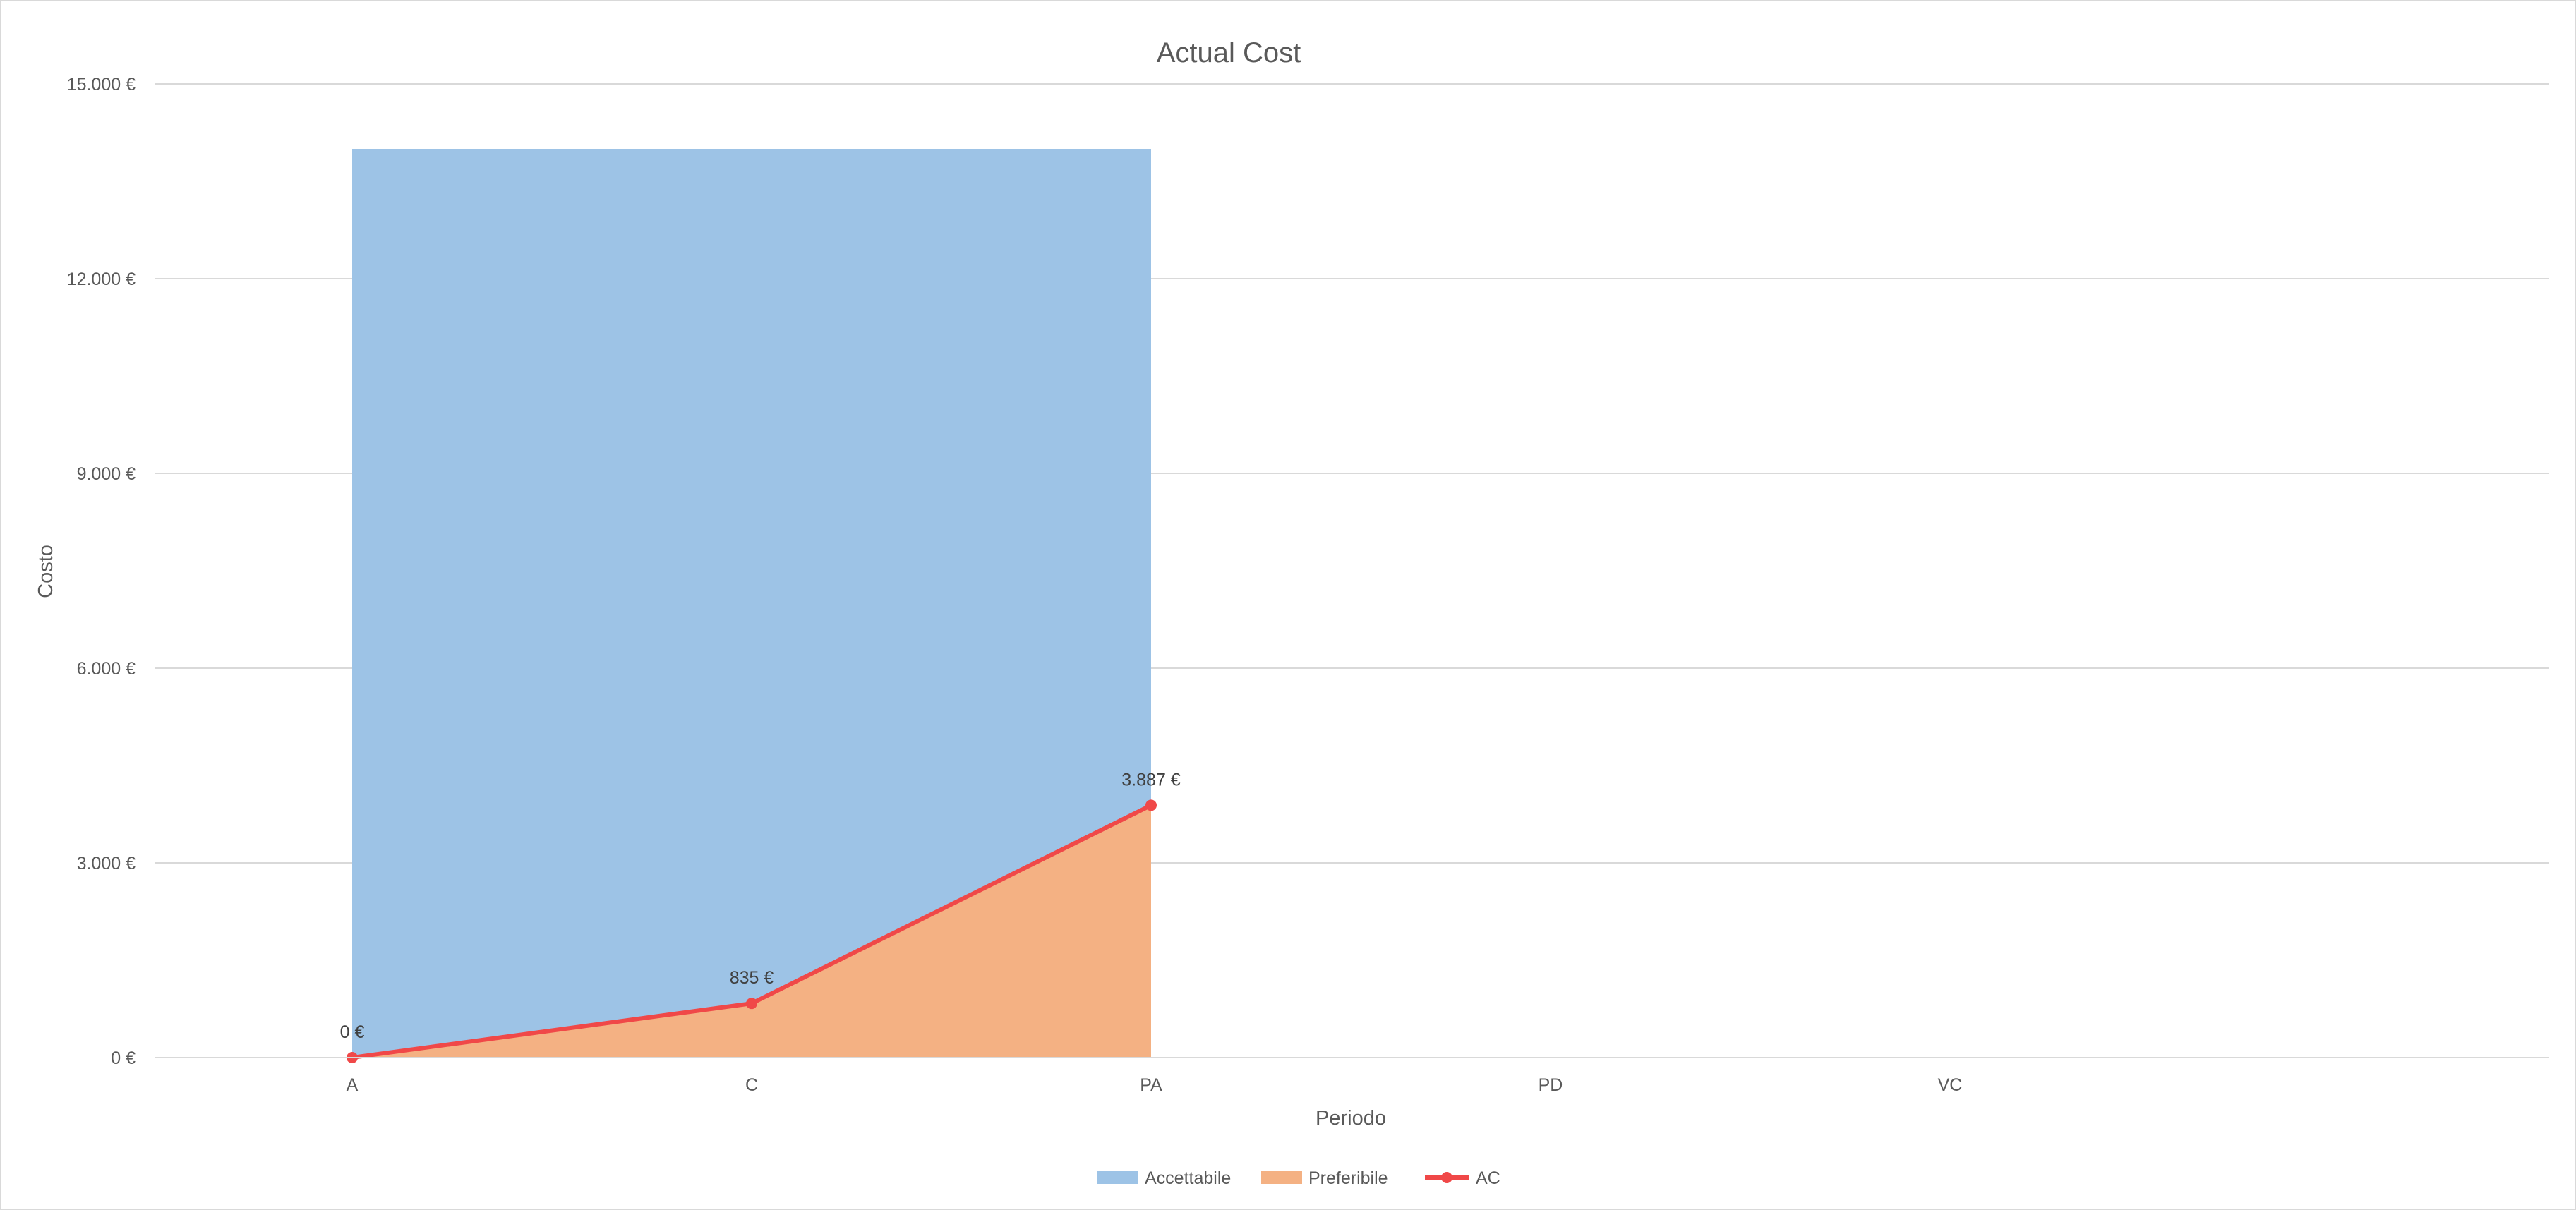 The width and height of the screenshot is (2576, 1210). Describe the element at coordinates (1151, 1085) in the screenshot. I see `x-tick-label: PA` at that location.